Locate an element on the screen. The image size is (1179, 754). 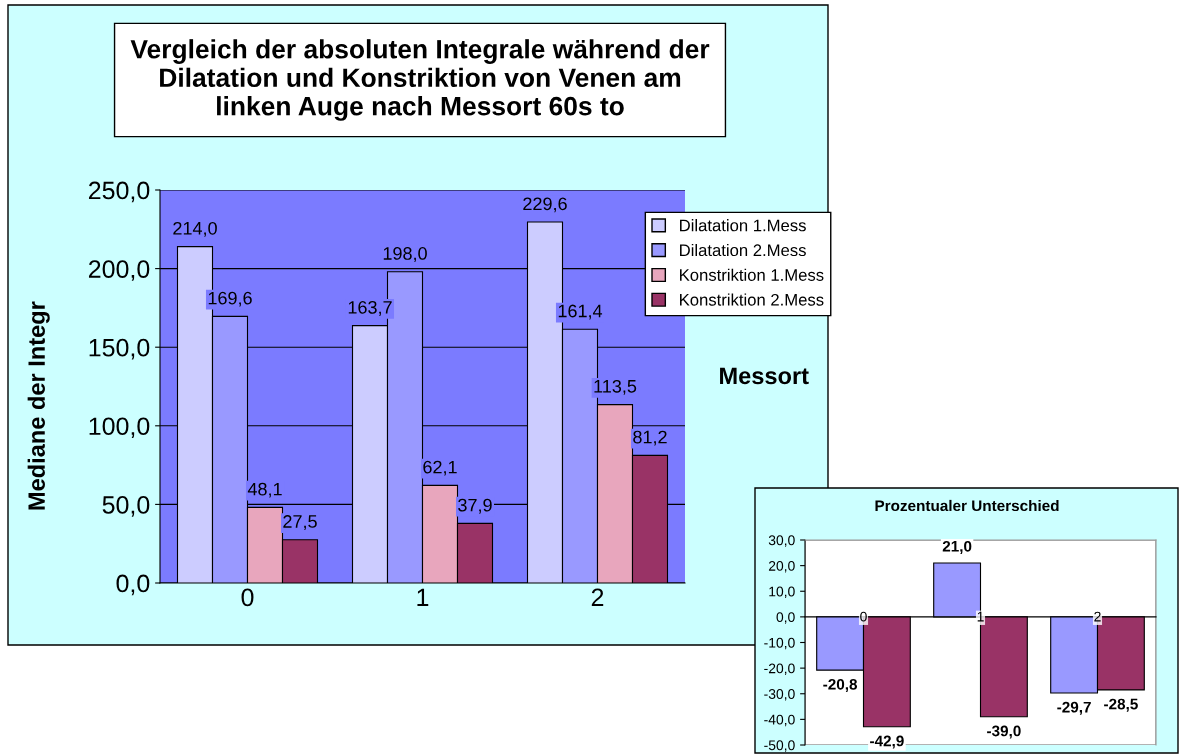
y-tick-label: 250,0 is located at coordinates (119, 192).